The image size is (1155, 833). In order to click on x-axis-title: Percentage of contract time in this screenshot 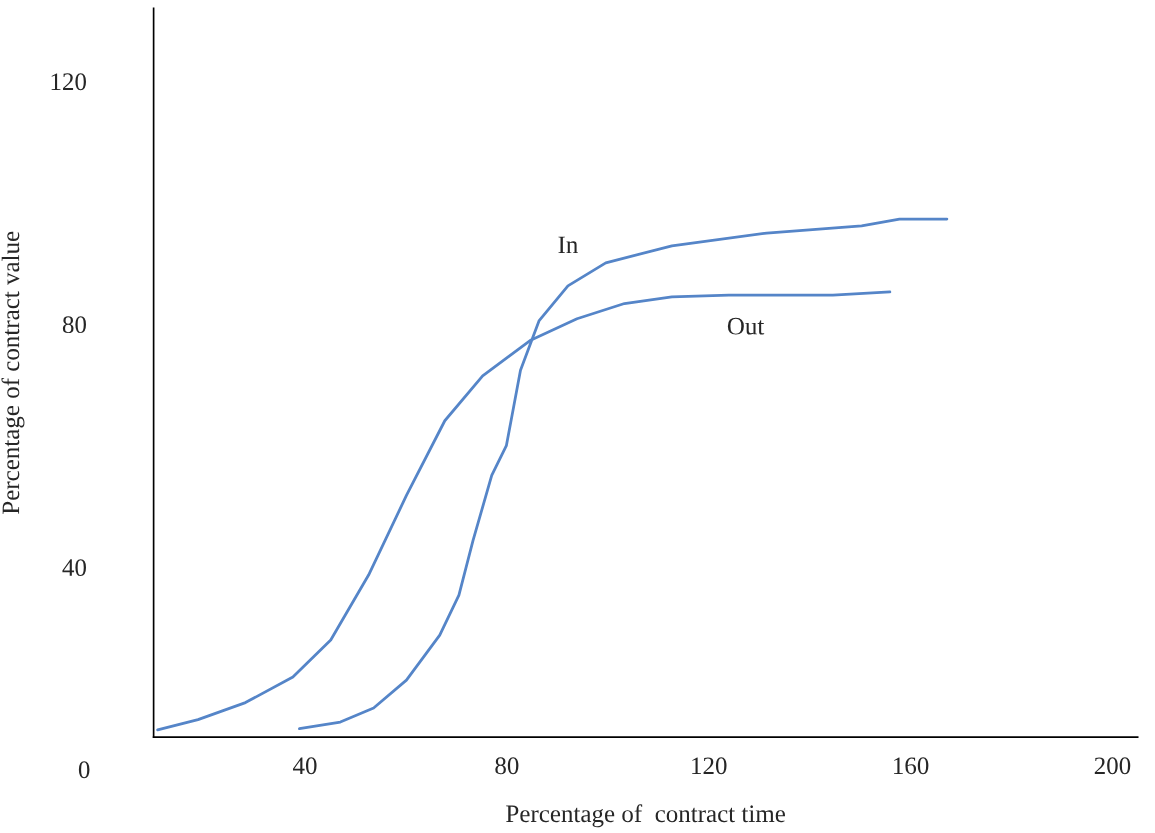, I will do `click(645, 816)`.